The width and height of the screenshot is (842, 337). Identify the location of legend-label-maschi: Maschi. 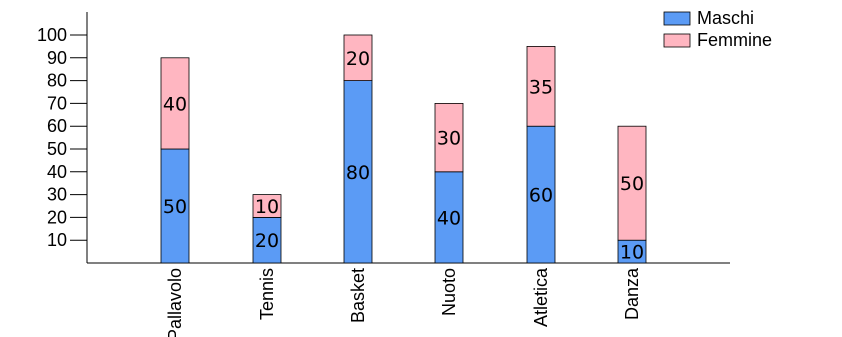
(725, 18).